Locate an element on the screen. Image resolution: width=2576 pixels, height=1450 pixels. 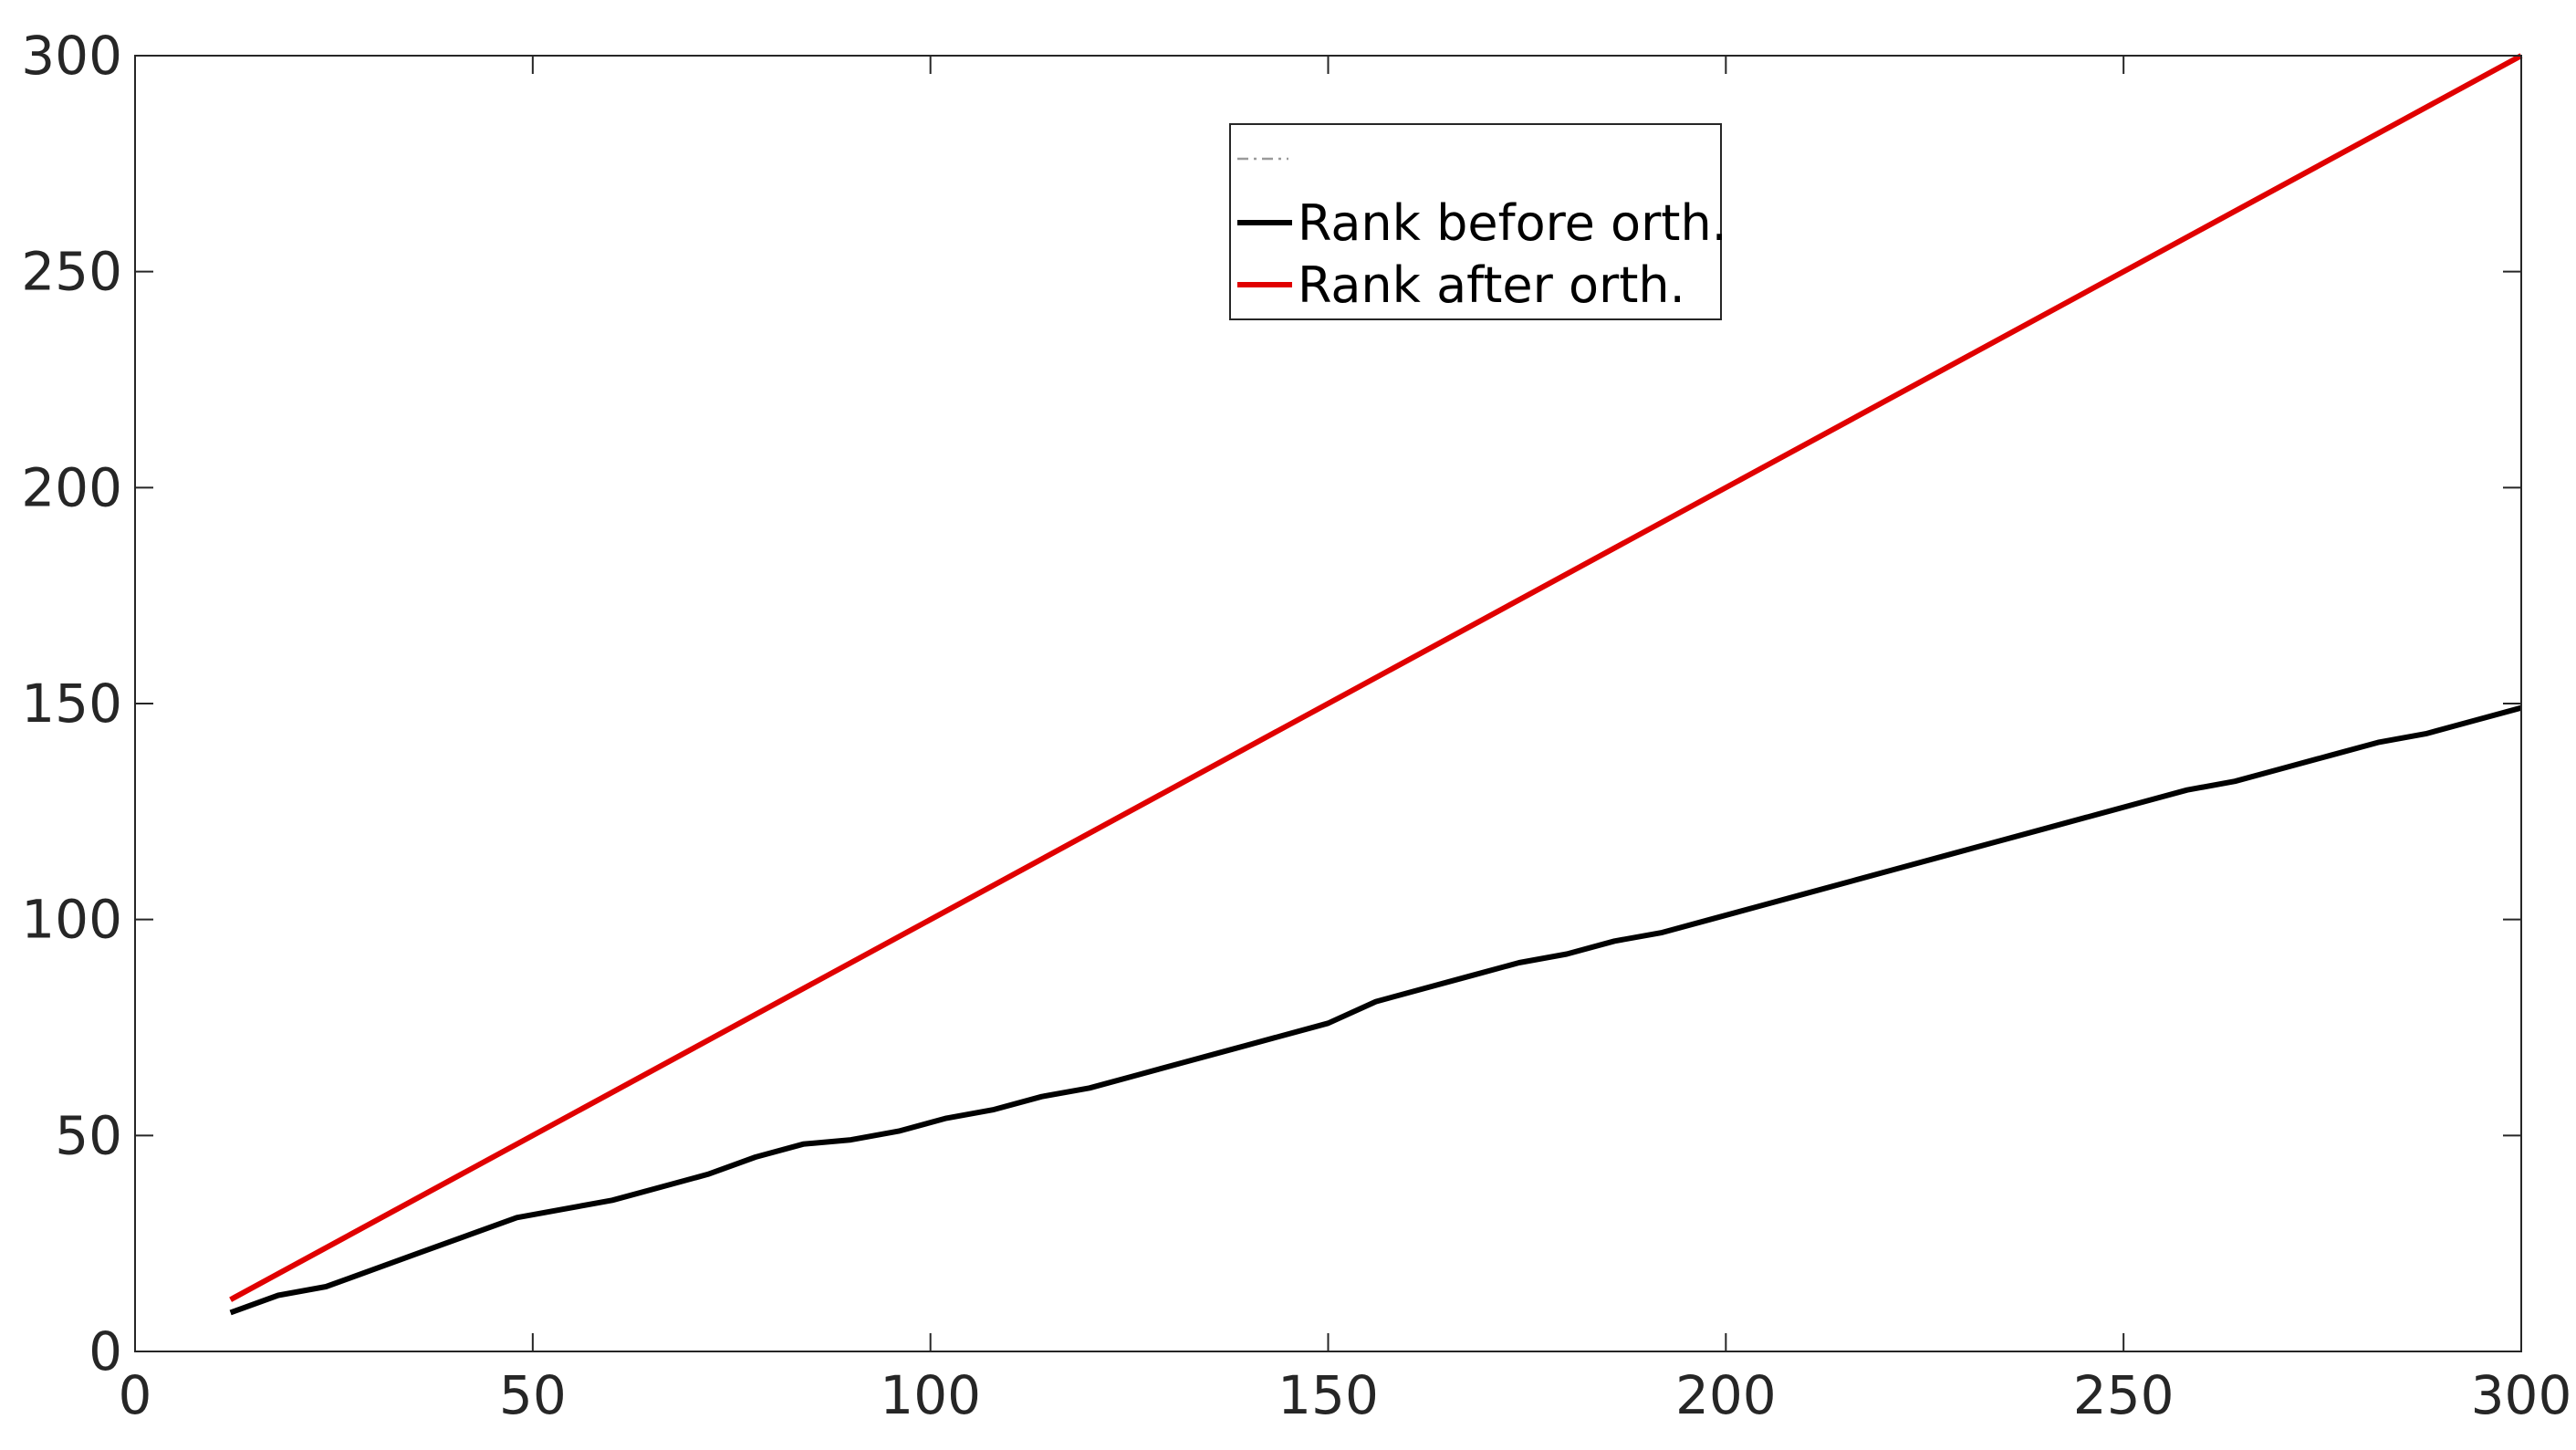
legend-box is located at coordinates (1475, 221).